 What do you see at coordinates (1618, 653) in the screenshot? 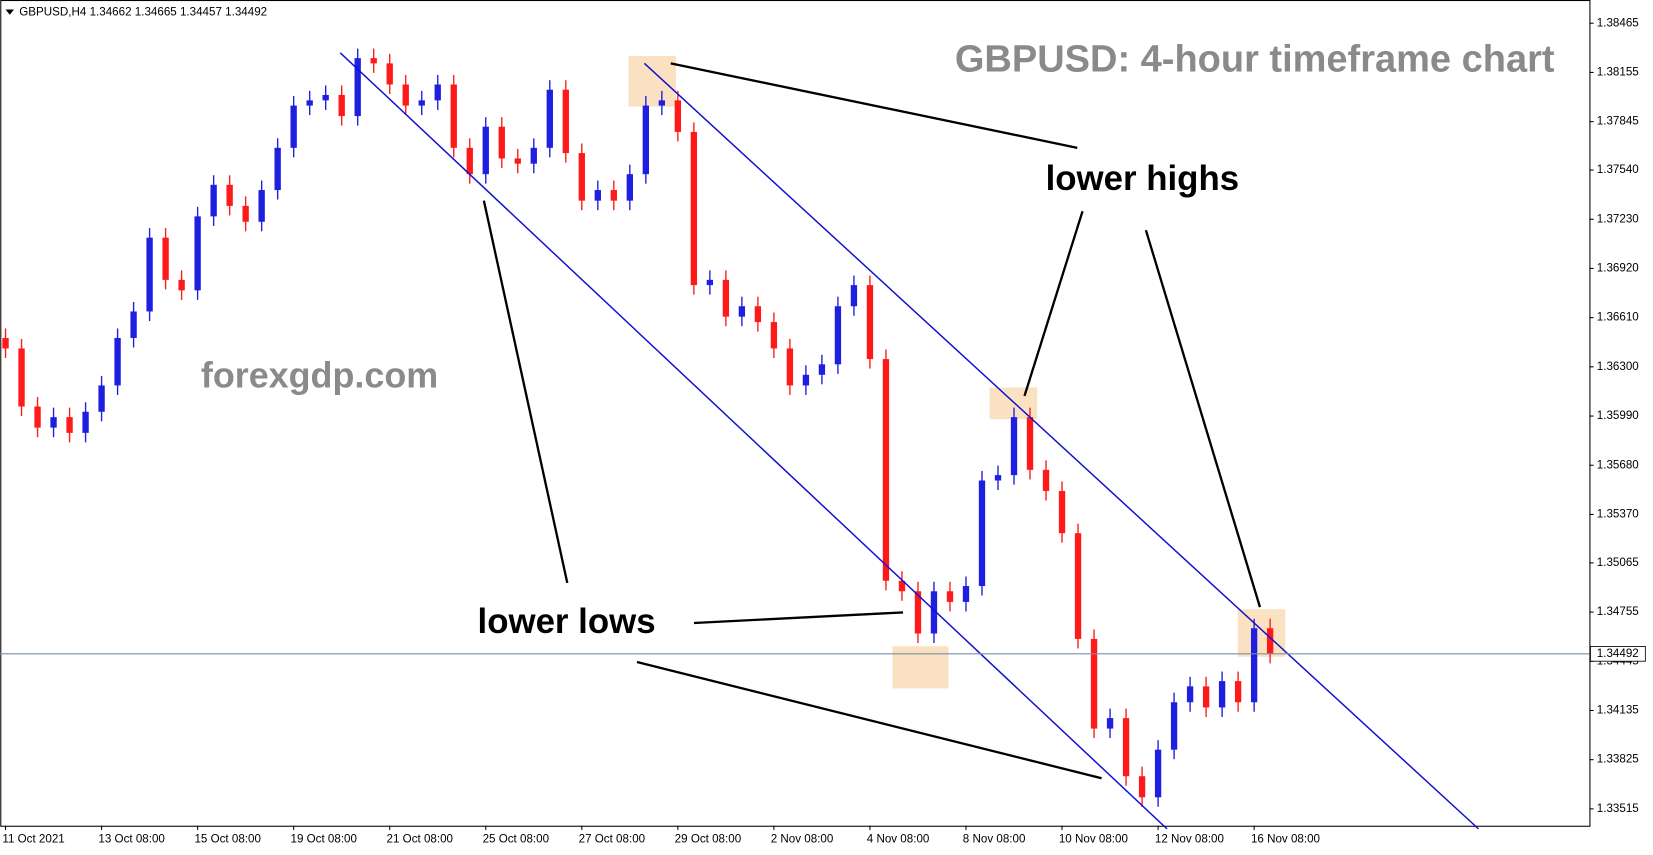
I see `last-price-label: 1.34492` at bounding box center [1618, 653].